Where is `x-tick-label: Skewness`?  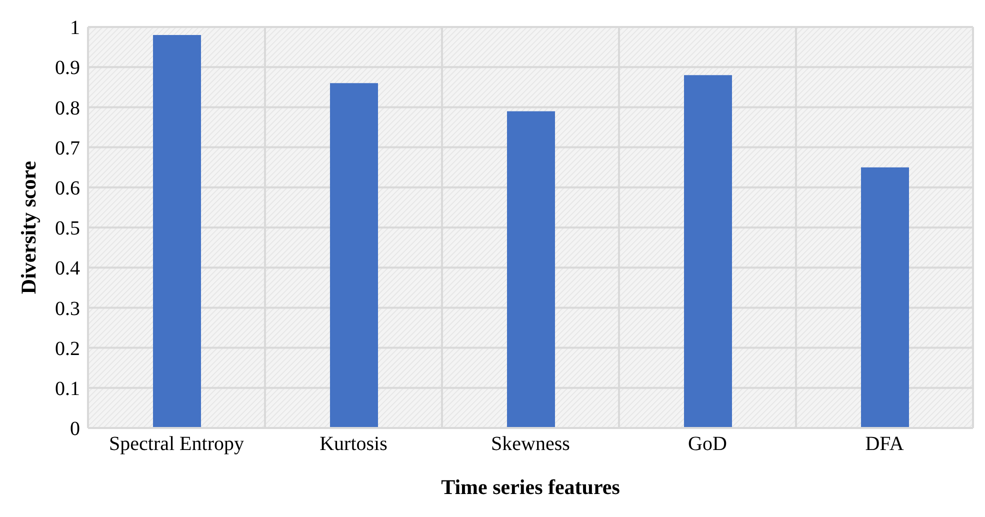 x-tick-label: Skewness is located at coordinates (530, 444).